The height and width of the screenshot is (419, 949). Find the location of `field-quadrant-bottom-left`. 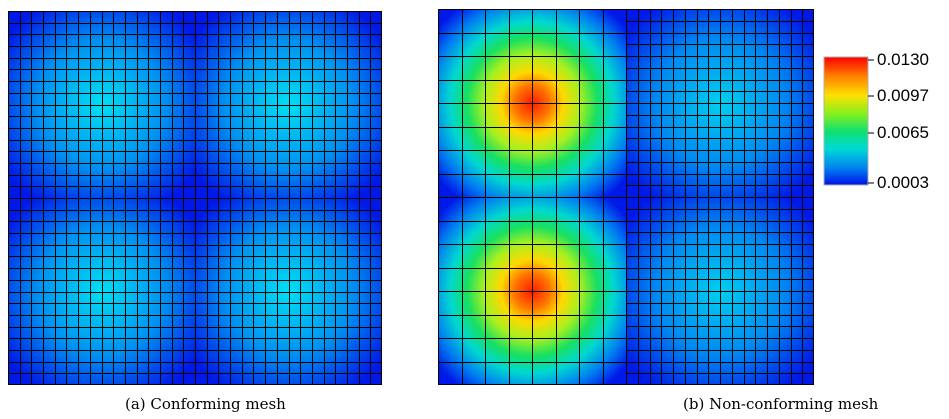

field-quadrant-bottom-left is located at coordinates (101, 291).